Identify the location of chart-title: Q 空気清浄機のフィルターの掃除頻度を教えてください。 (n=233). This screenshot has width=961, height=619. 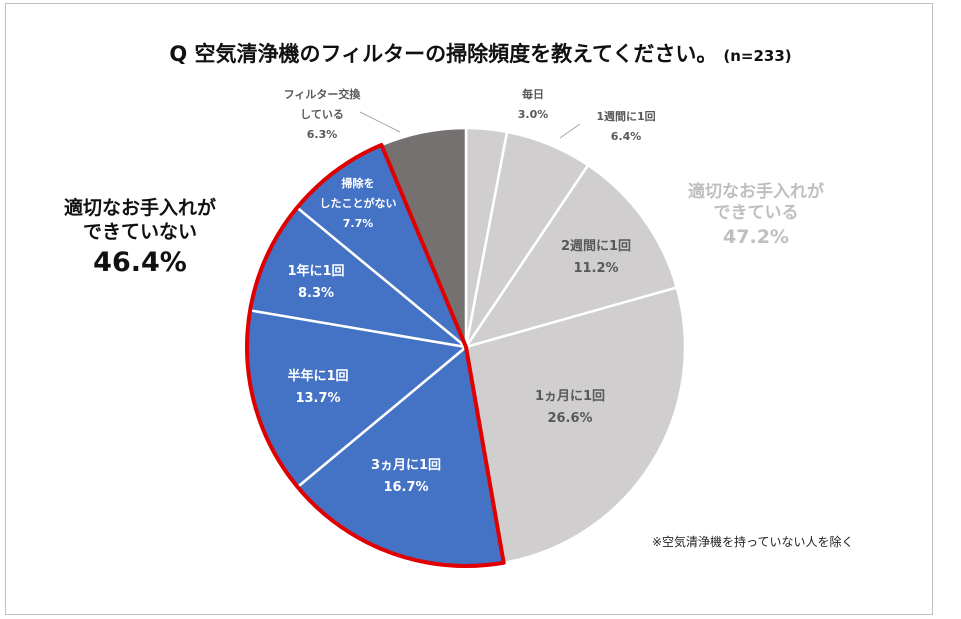
(480, 54).